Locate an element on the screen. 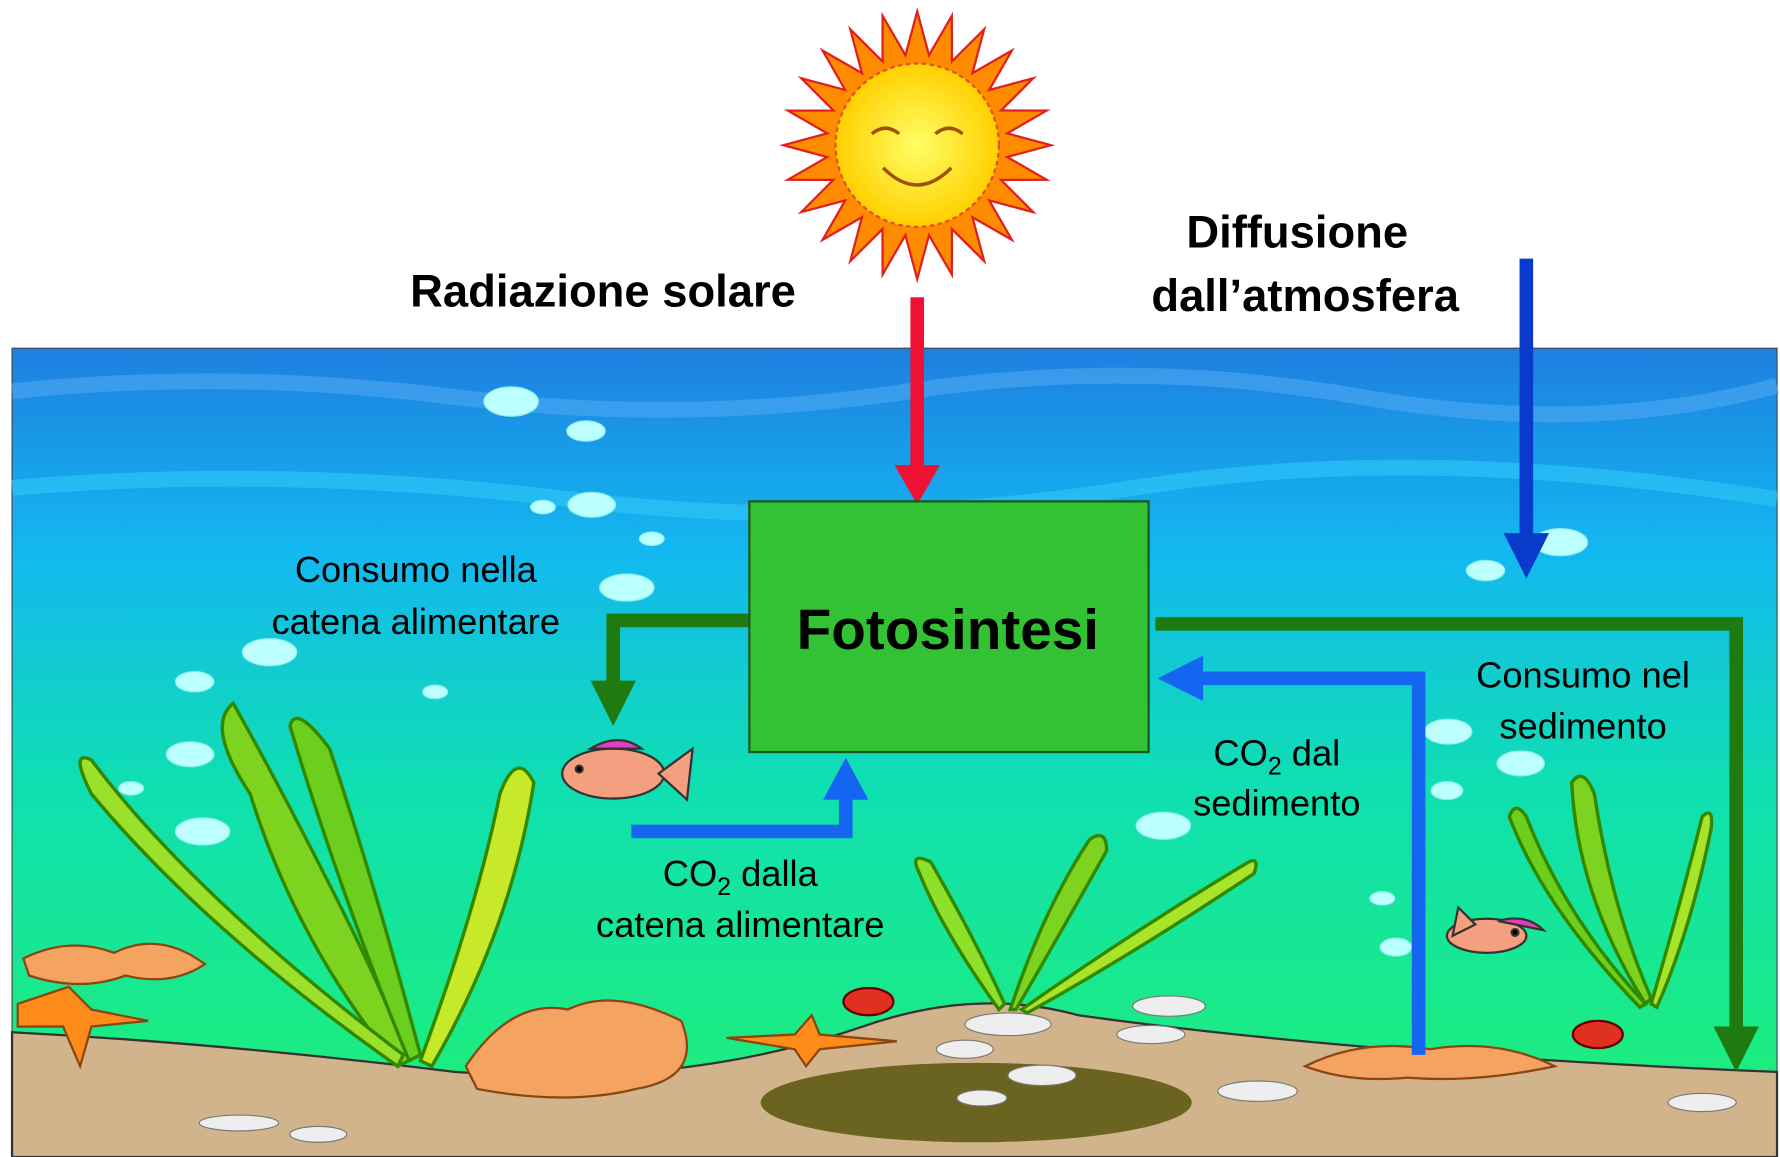 The width and height of the screenshot is (1780, 1157). co2-sediment-label: CO2 dal is located at coordinates (1276, 757).